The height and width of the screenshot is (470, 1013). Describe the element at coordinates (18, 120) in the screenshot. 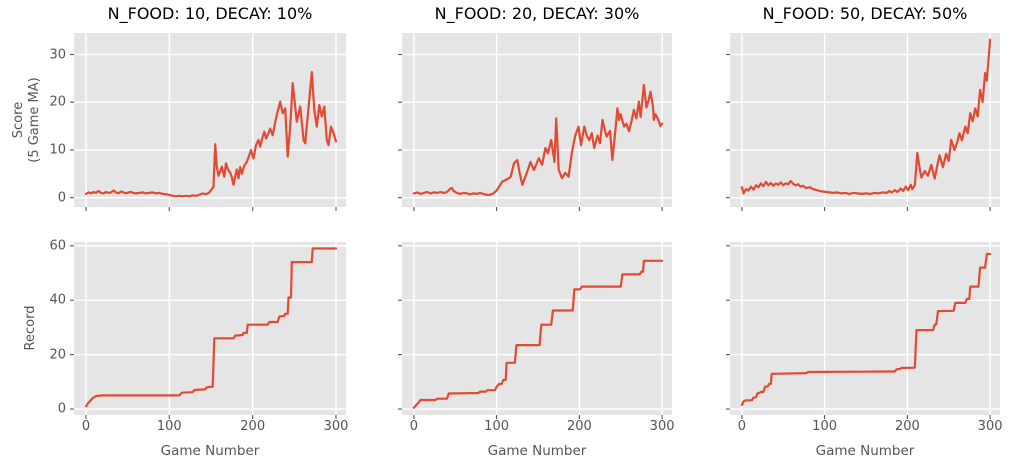

I see `y-axis-label-score-line1: Score` at that location.